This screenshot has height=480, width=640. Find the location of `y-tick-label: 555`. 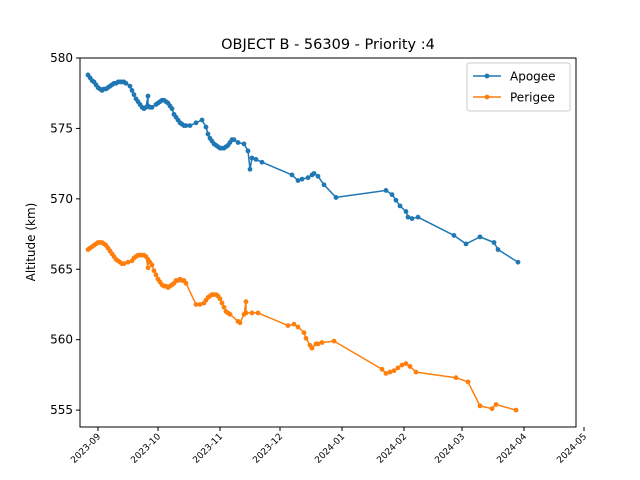

y-tick-label: 555 is located at coordinates (61, 410).